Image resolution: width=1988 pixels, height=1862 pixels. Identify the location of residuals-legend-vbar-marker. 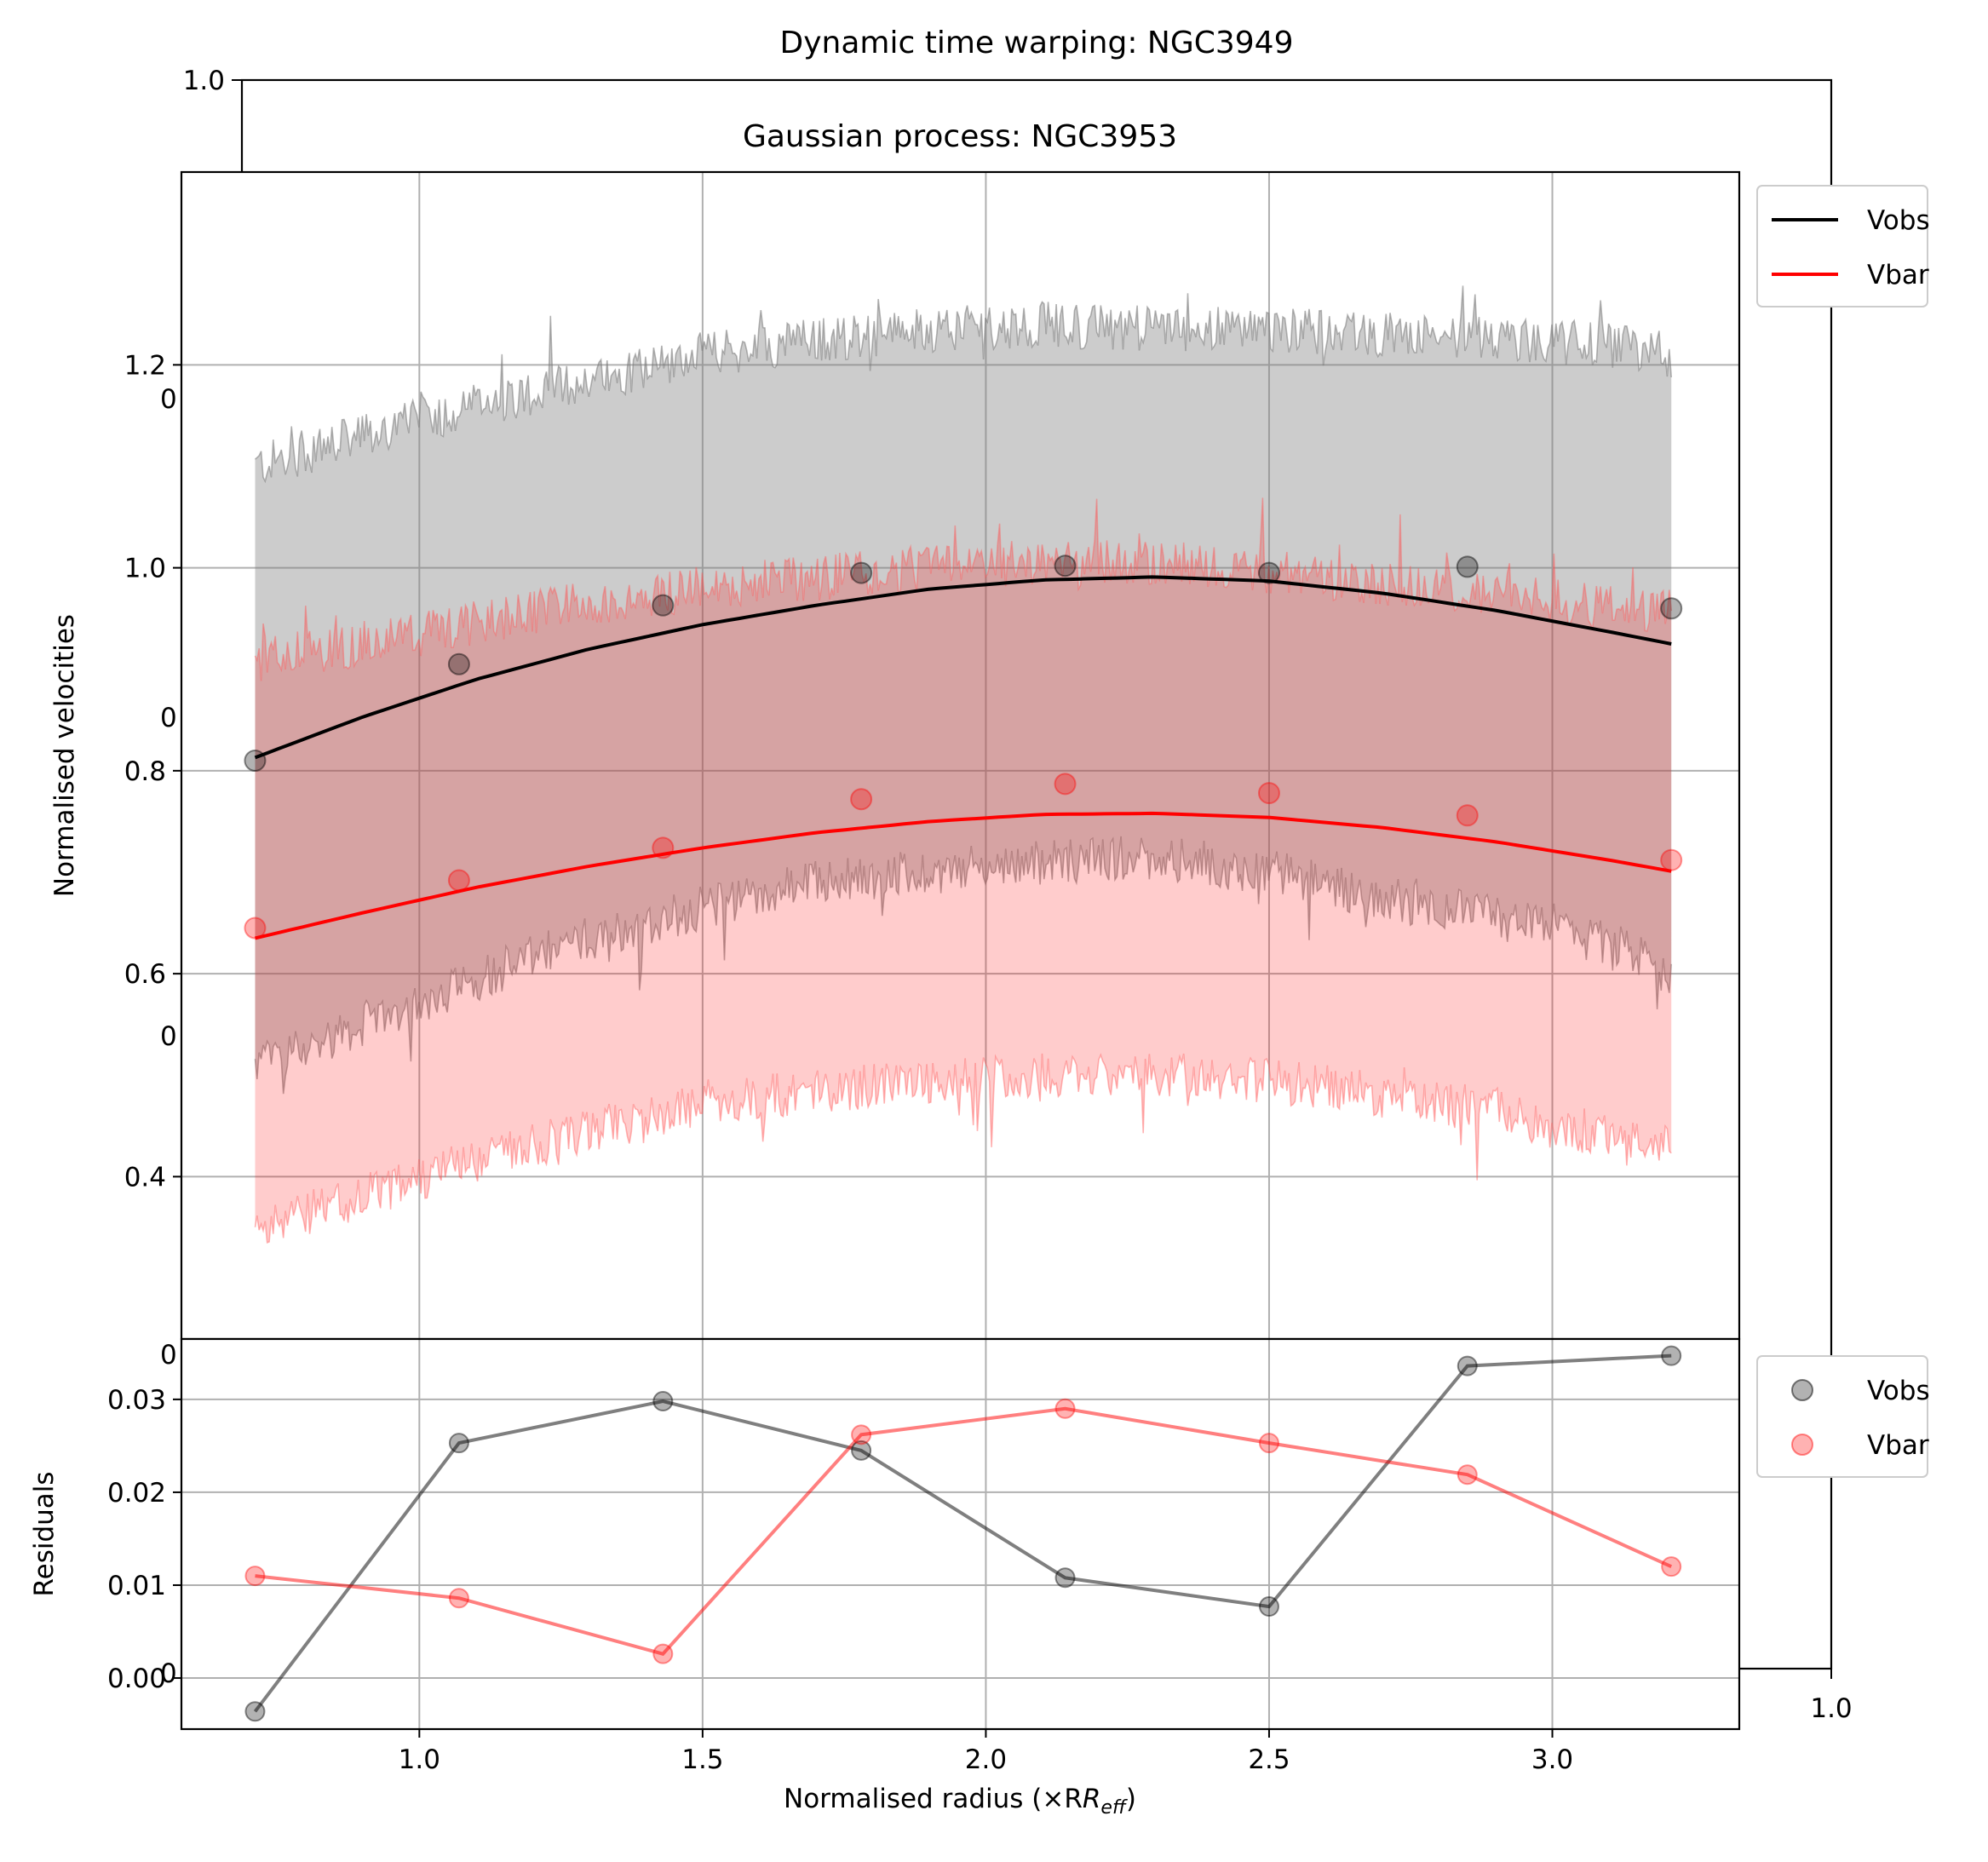
(1802, 1445).